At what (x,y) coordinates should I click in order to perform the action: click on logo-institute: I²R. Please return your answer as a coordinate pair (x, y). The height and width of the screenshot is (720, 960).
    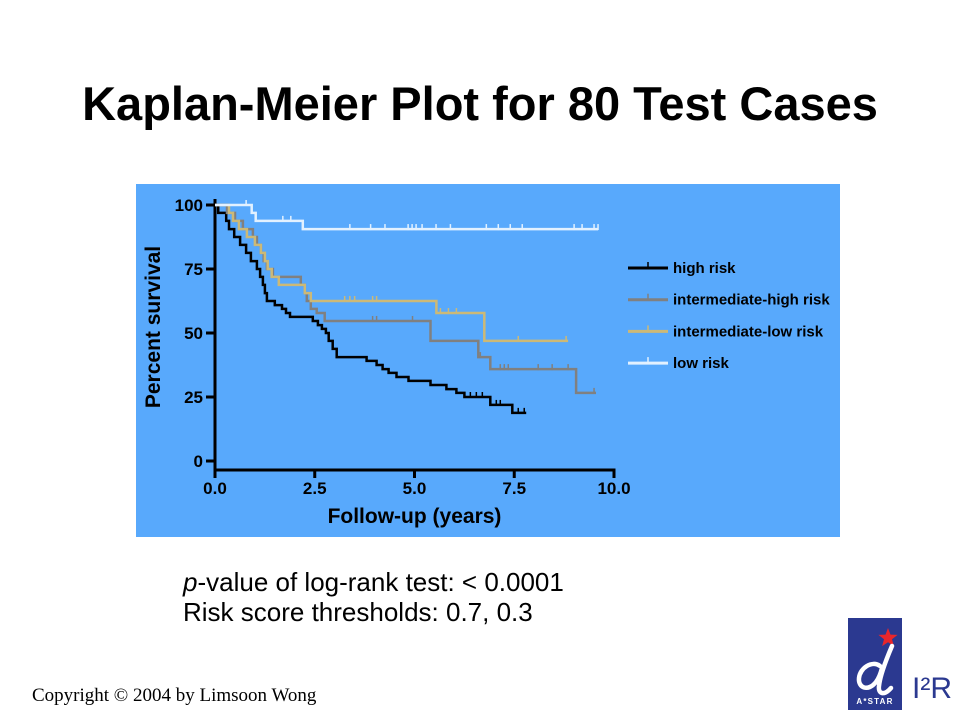
    Looking at the image, I should click on (932, 688).